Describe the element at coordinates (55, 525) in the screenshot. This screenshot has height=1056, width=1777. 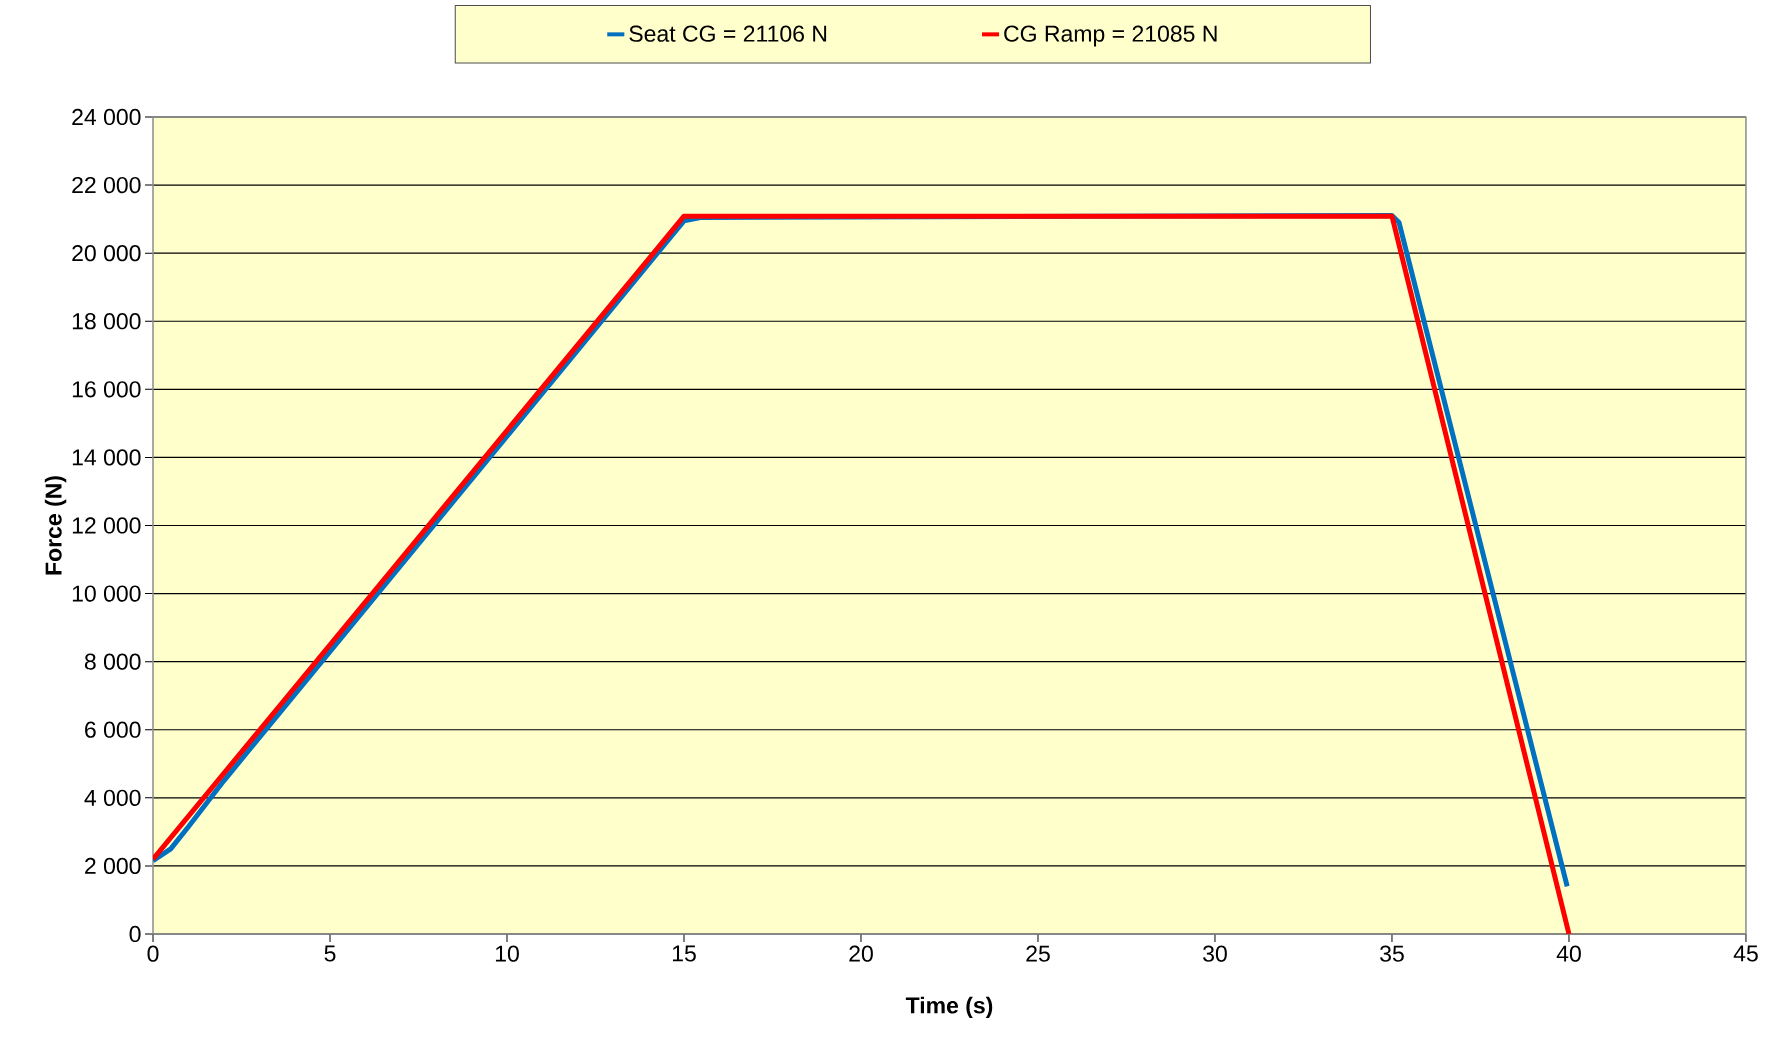
I see `y-axis-title: Force (N)` at that location.